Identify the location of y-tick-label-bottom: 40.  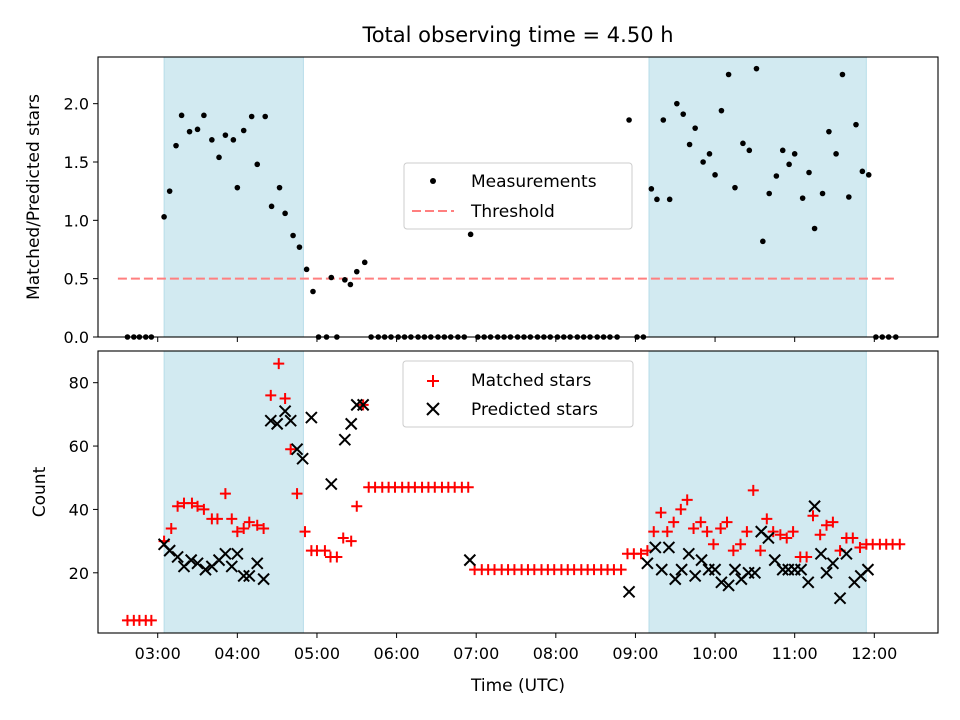
(79, 509).